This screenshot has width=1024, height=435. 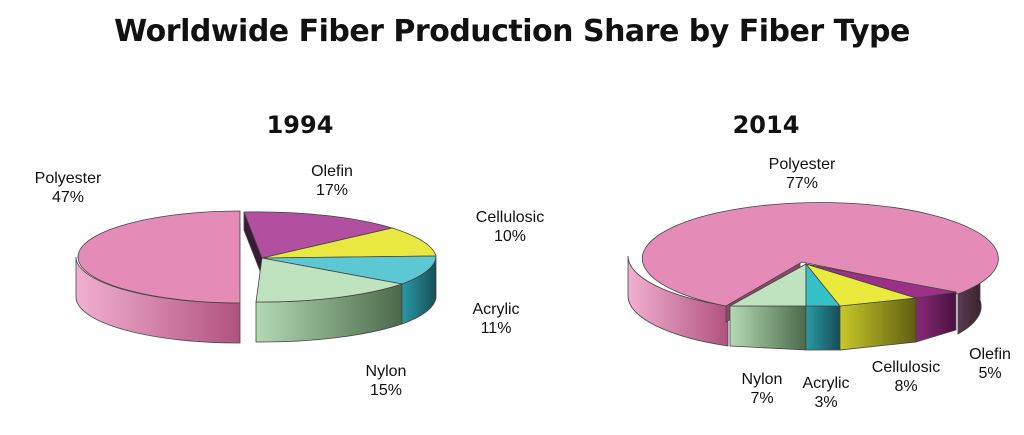 What do you see at coordinates (495, 319) in the screenshot?
I see `label-acrylic-1994: Acrylic 11%` at bounding box center [495, 319].